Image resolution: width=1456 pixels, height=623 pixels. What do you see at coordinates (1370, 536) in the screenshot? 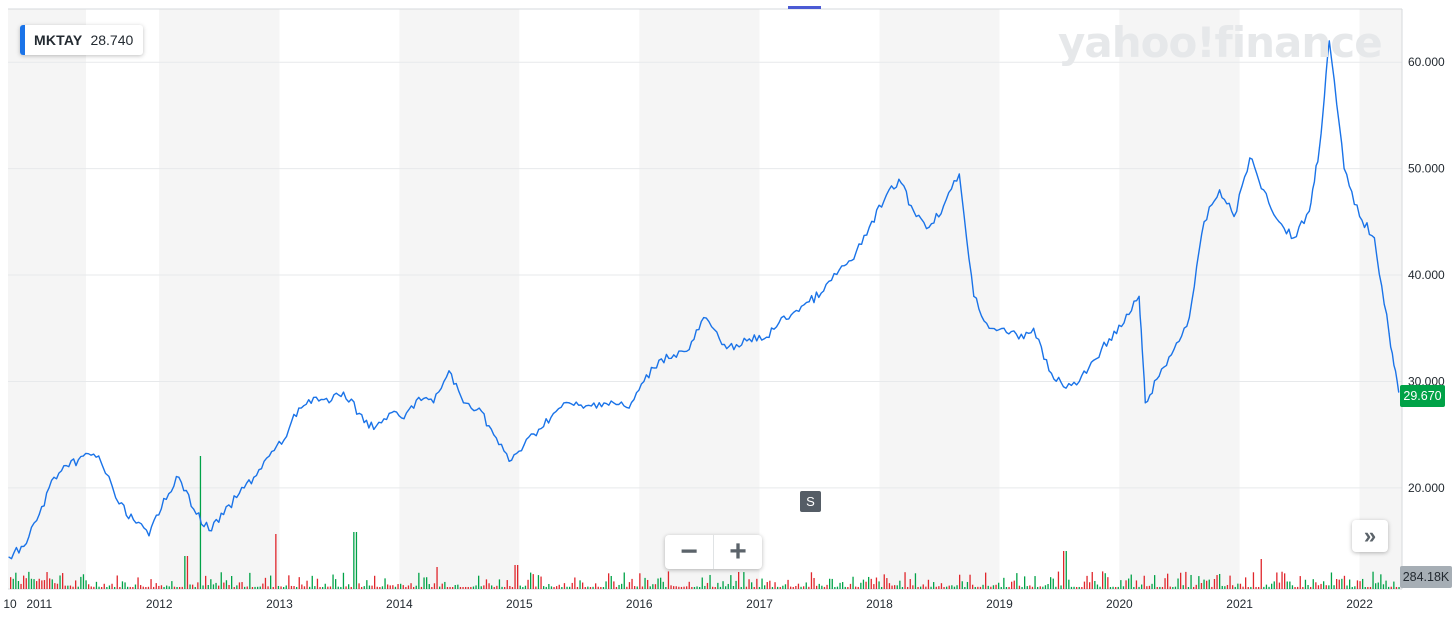
I see `expand-chart-button: »` at bounding box center [1370, 536].